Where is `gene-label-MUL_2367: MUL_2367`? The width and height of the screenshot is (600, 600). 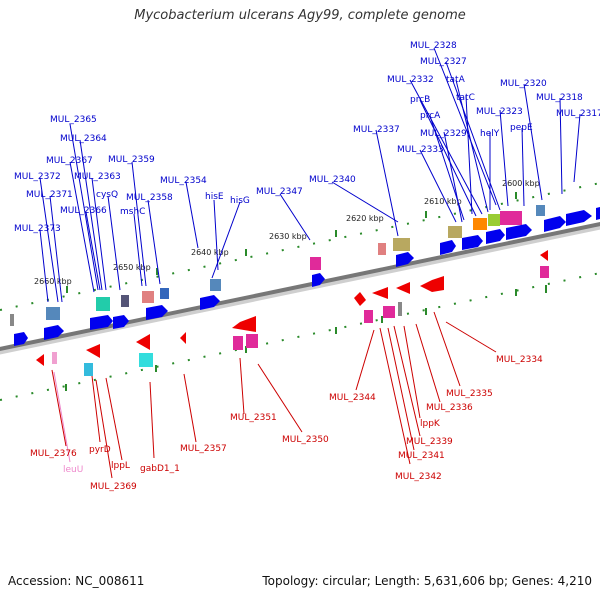 gene-label-MUL_2367: MUL_2367 is located at coordinates (69, 161).